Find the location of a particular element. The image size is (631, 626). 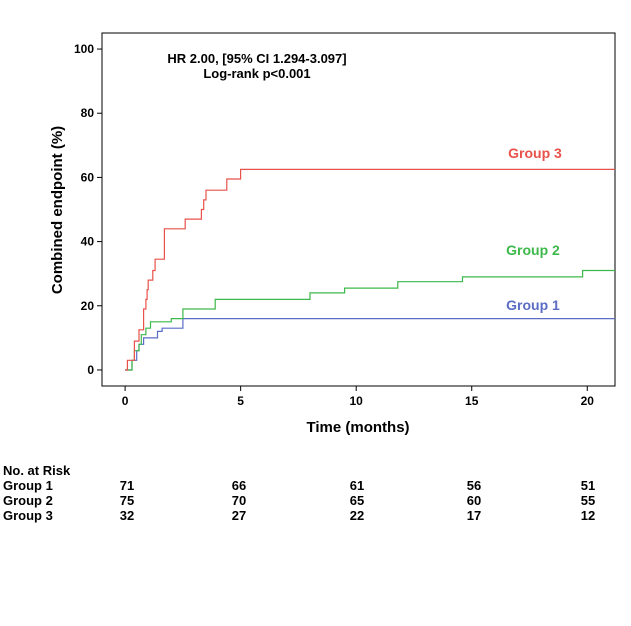

risk-cell: 17 is located at coordinates (474, 515).